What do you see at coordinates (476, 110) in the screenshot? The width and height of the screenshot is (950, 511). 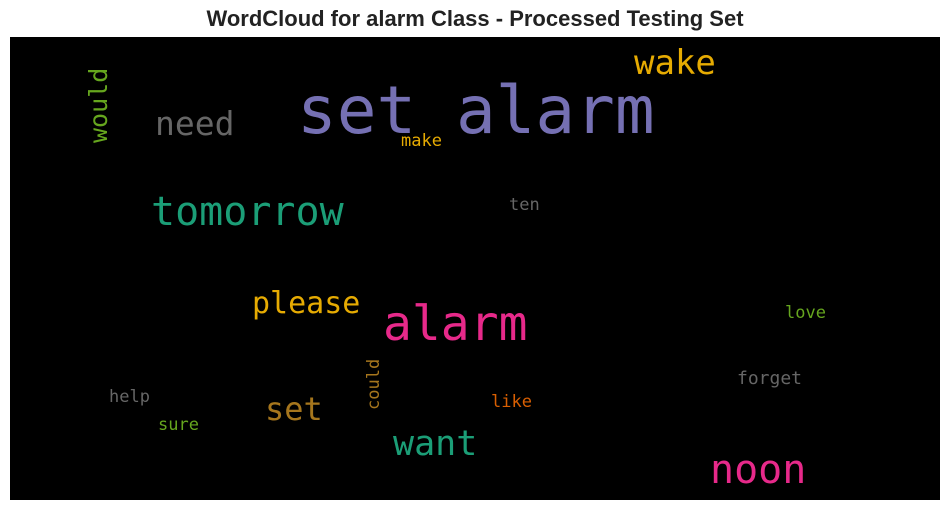 I see `word-set-alarm: set alarm` at bounding box center [476, 110].